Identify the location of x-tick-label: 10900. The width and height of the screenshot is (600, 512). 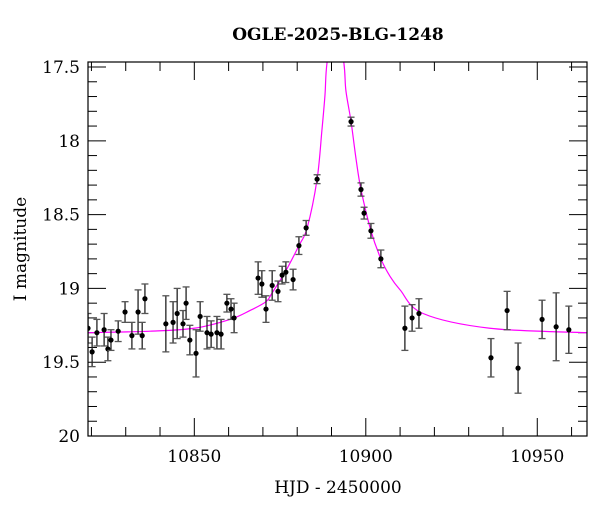
(366, 457).